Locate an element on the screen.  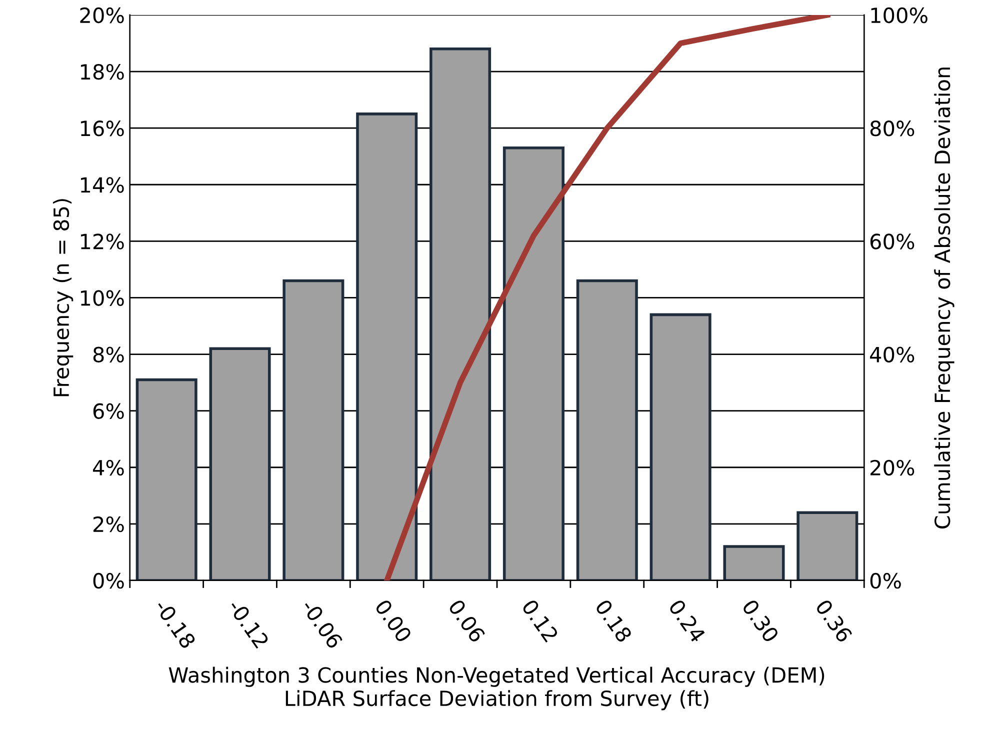
y-tick-label: 0% is located at coordinates (108, 580).